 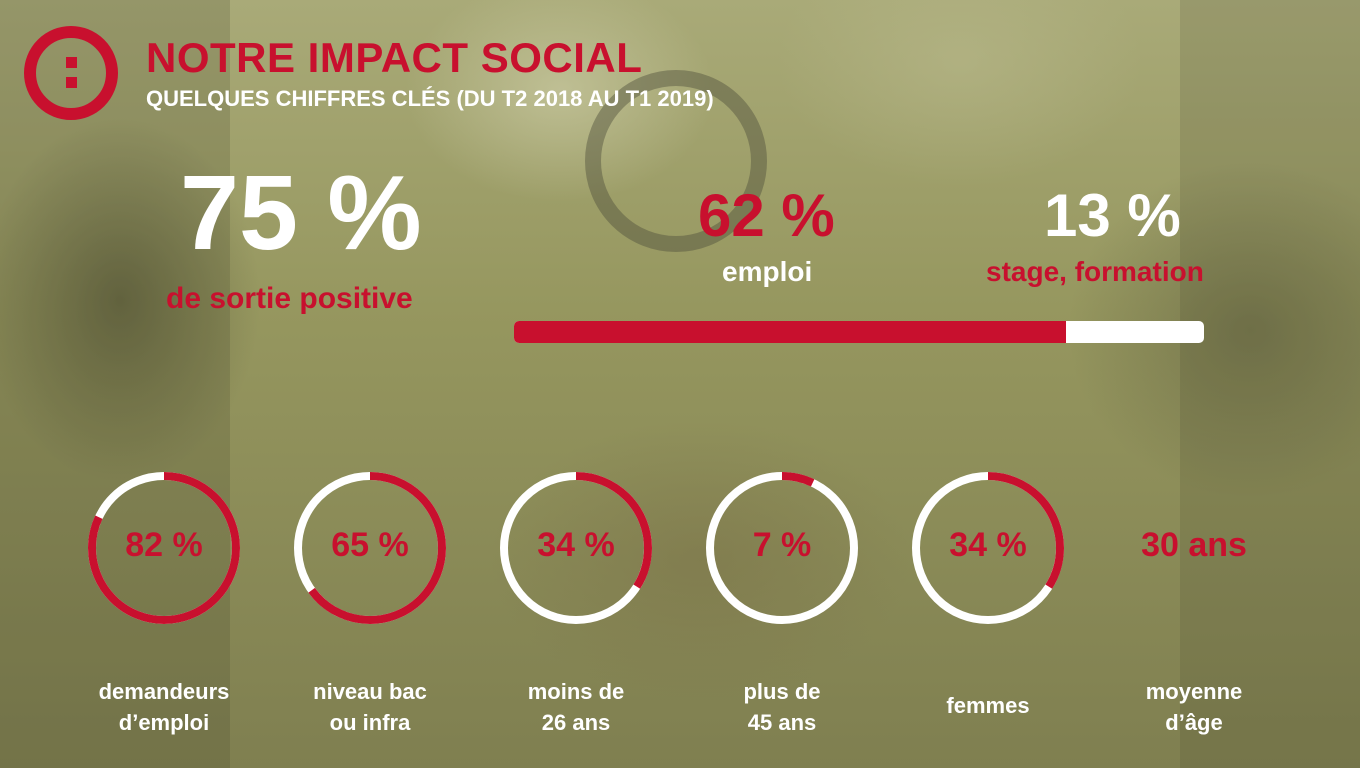 What do you see at coordinates (370, 691) in the screenshot?
I see `stat-label-line1: niveau bac` at bounding box center [370, 691].